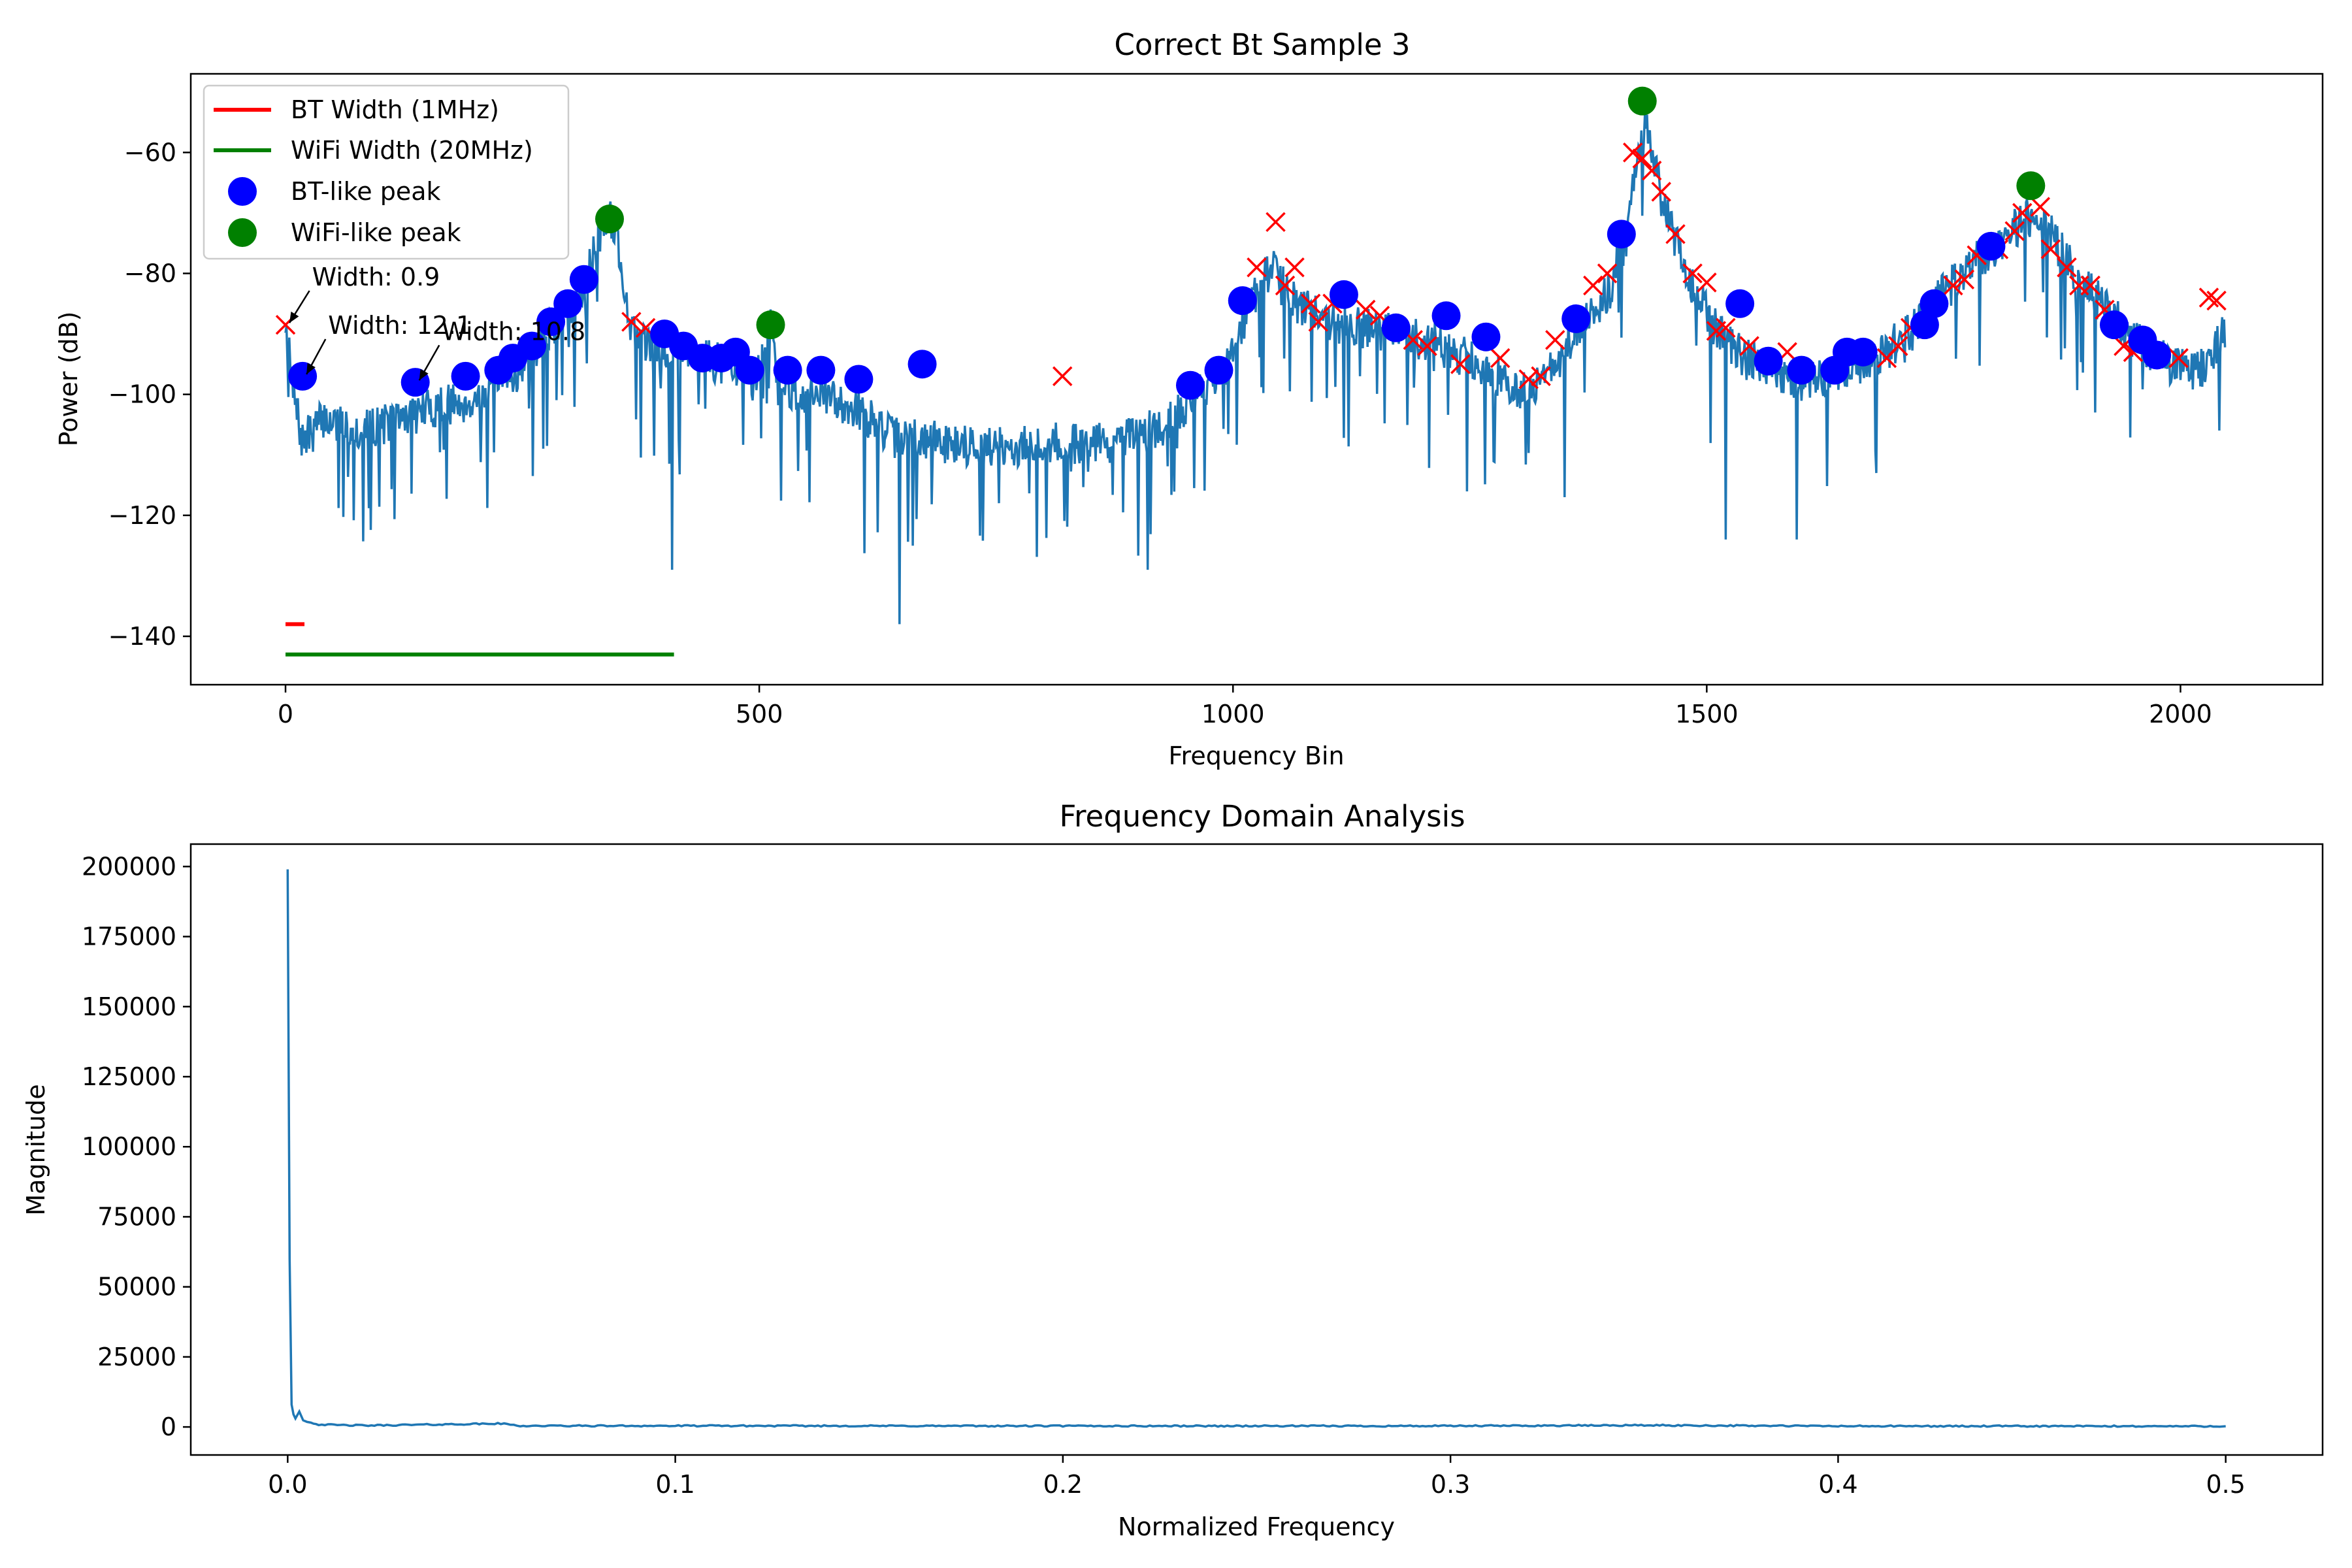 This screenshot has width=2352, height=1568. What do you see at coordinates (501, 349) in the screenshot?
I see `width-annotation: Width: 10.8` at bounding box center [501, 349].